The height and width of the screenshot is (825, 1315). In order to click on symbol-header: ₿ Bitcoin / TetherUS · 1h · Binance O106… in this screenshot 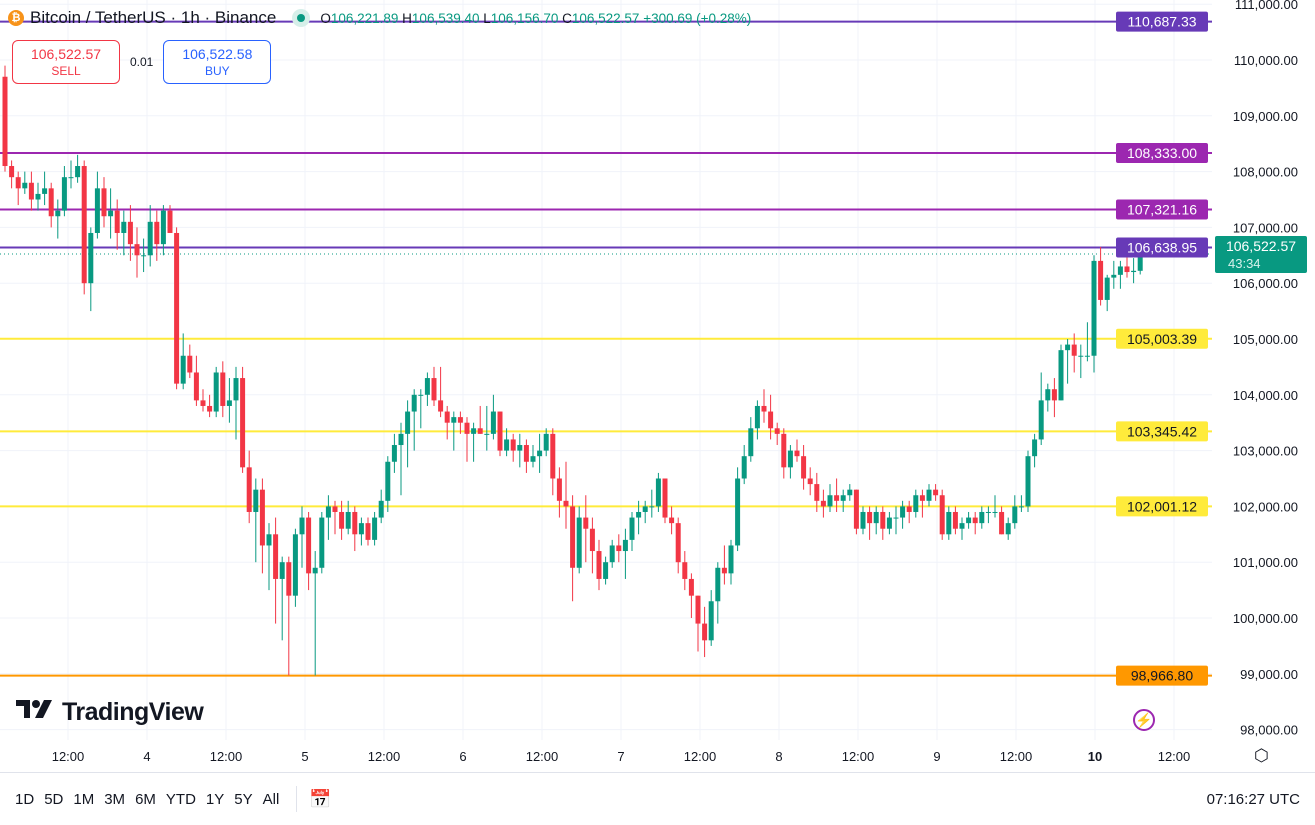, I will do `click(379, 18)`.